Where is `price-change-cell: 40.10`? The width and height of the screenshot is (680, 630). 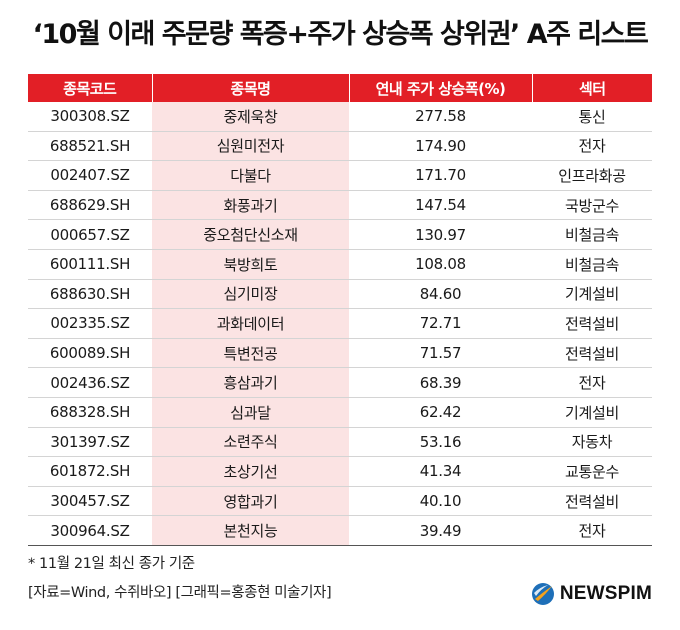 price-change-cell: 40.10 is located at coordinates (440, 501).